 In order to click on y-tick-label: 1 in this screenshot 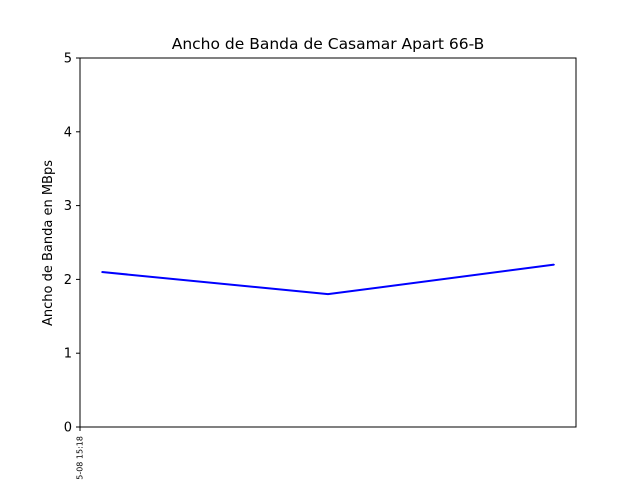, I will do `click(68, 354)`.